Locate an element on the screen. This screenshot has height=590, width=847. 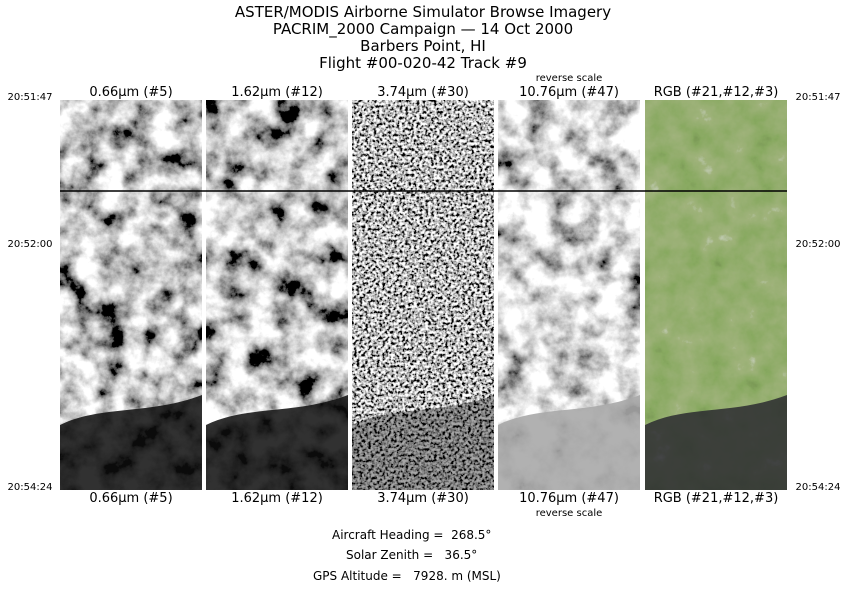
panel-image is located at coordinates (423, 295).